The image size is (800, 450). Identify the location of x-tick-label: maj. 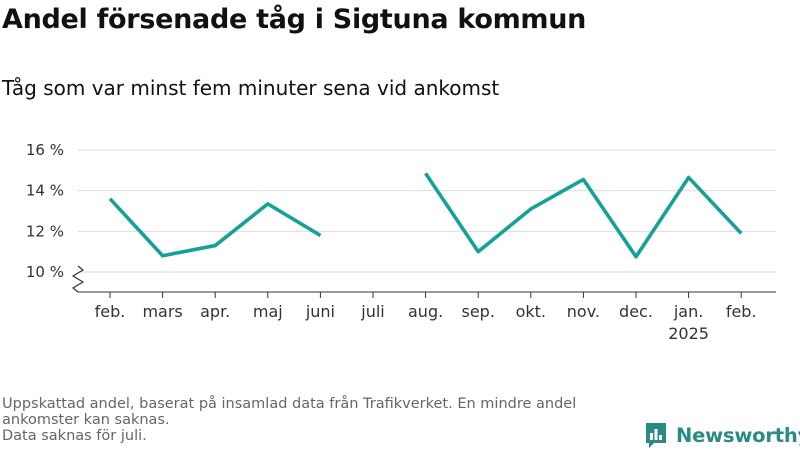
(268, 311).